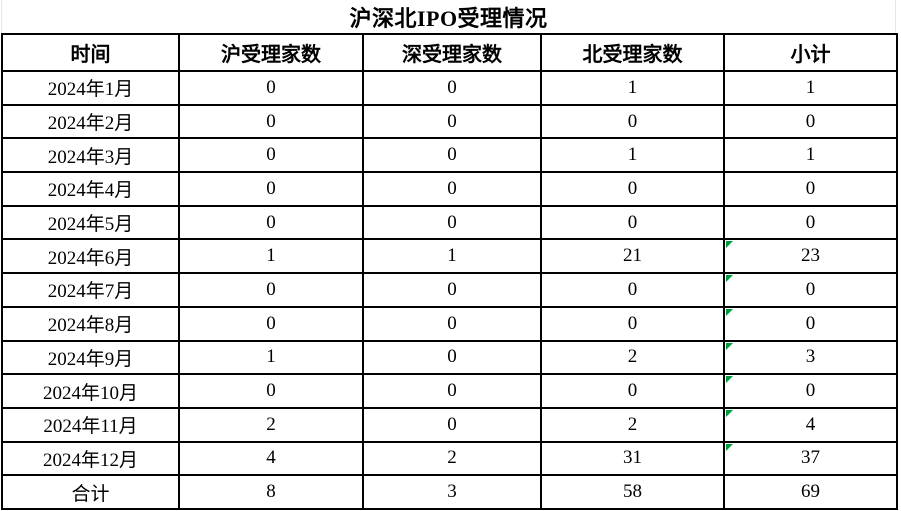 Image resolution: width=901 pixels, height=511 pixels. I want to click on header-row: 时间 沪受理家数 深受理家数 北受理家数 小计, so click(449, 52).